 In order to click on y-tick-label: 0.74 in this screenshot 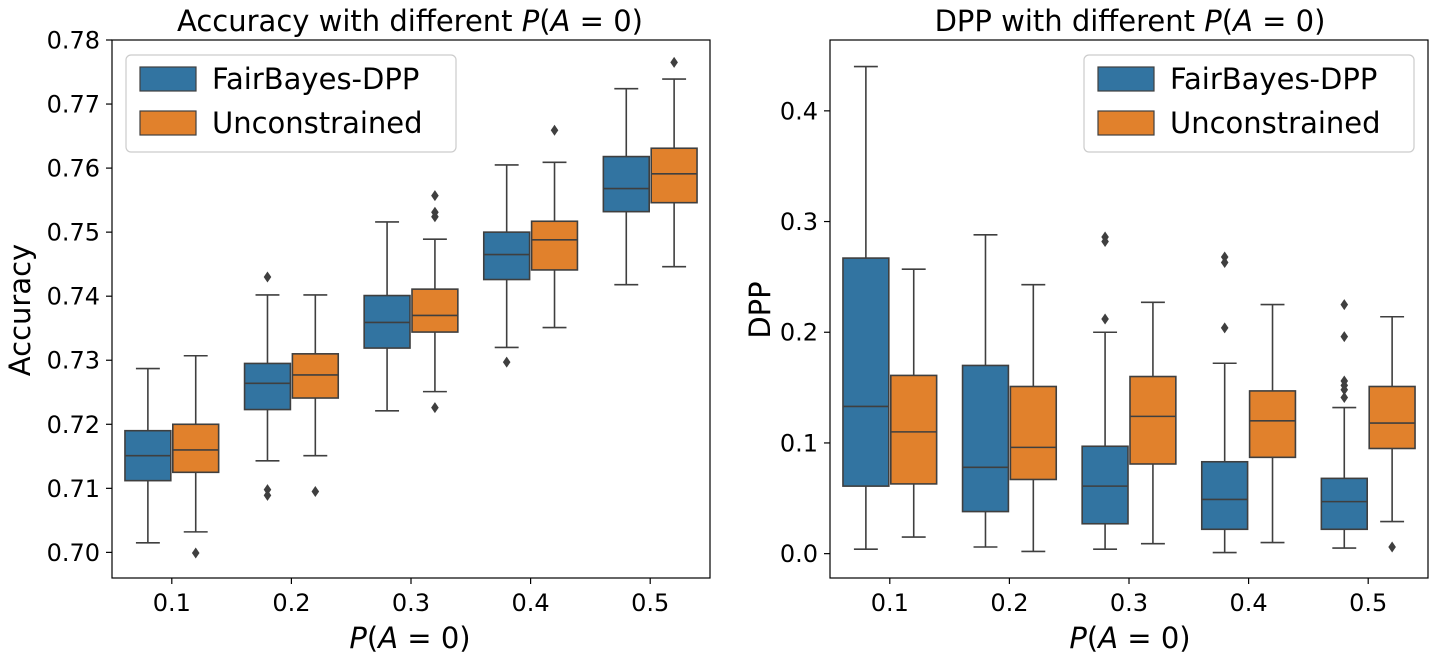, I will do `click(73, 297)`.